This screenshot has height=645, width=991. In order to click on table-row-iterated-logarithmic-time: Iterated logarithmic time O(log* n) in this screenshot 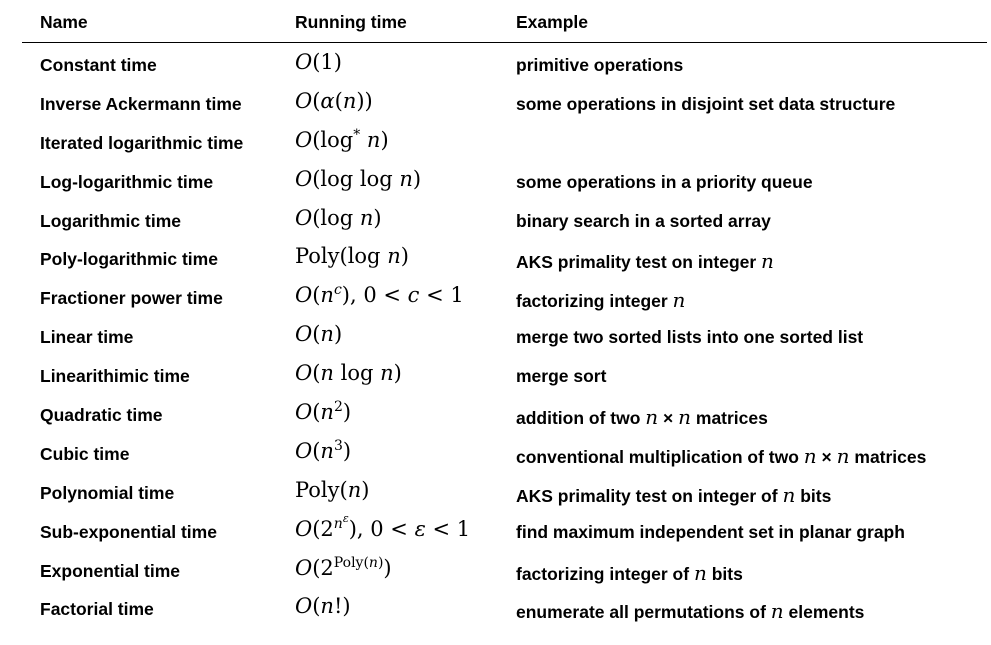, I will do `click(504, 141)`.